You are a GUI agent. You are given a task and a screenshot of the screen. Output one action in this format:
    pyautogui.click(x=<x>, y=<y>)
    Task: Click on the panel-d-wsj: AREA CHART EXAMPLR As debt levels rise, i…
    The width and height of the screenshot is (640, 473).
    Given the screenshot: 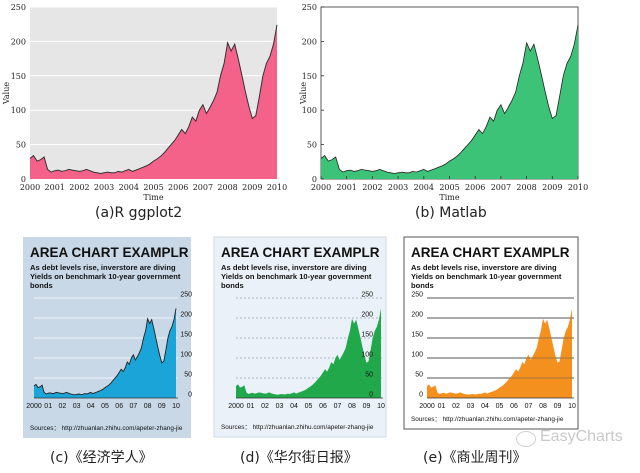 What is the action you would take?
    pyautogui.click(x=300, y=337)
    